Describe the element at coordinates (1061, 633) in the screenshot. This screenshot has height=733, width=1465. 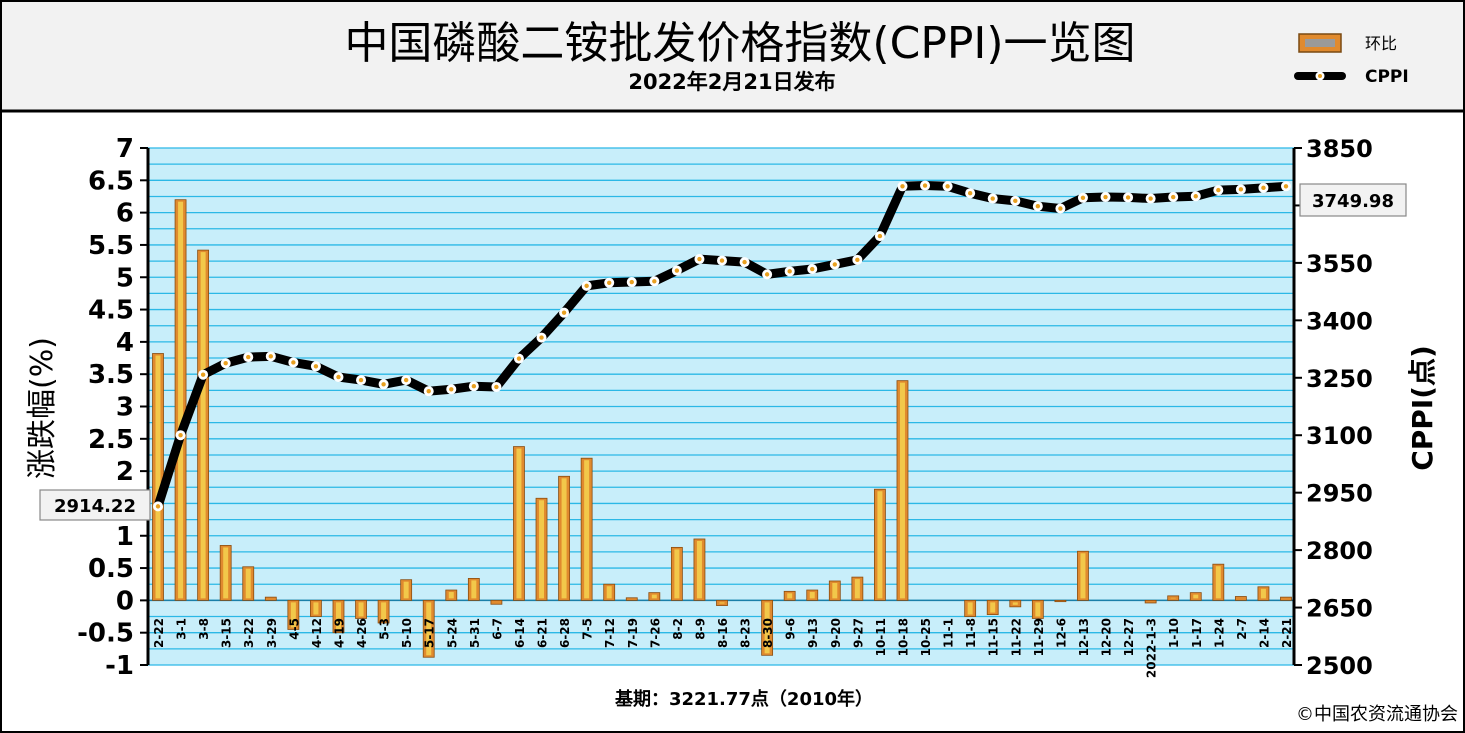
I see `x-tick-label: 12-6` at that location.